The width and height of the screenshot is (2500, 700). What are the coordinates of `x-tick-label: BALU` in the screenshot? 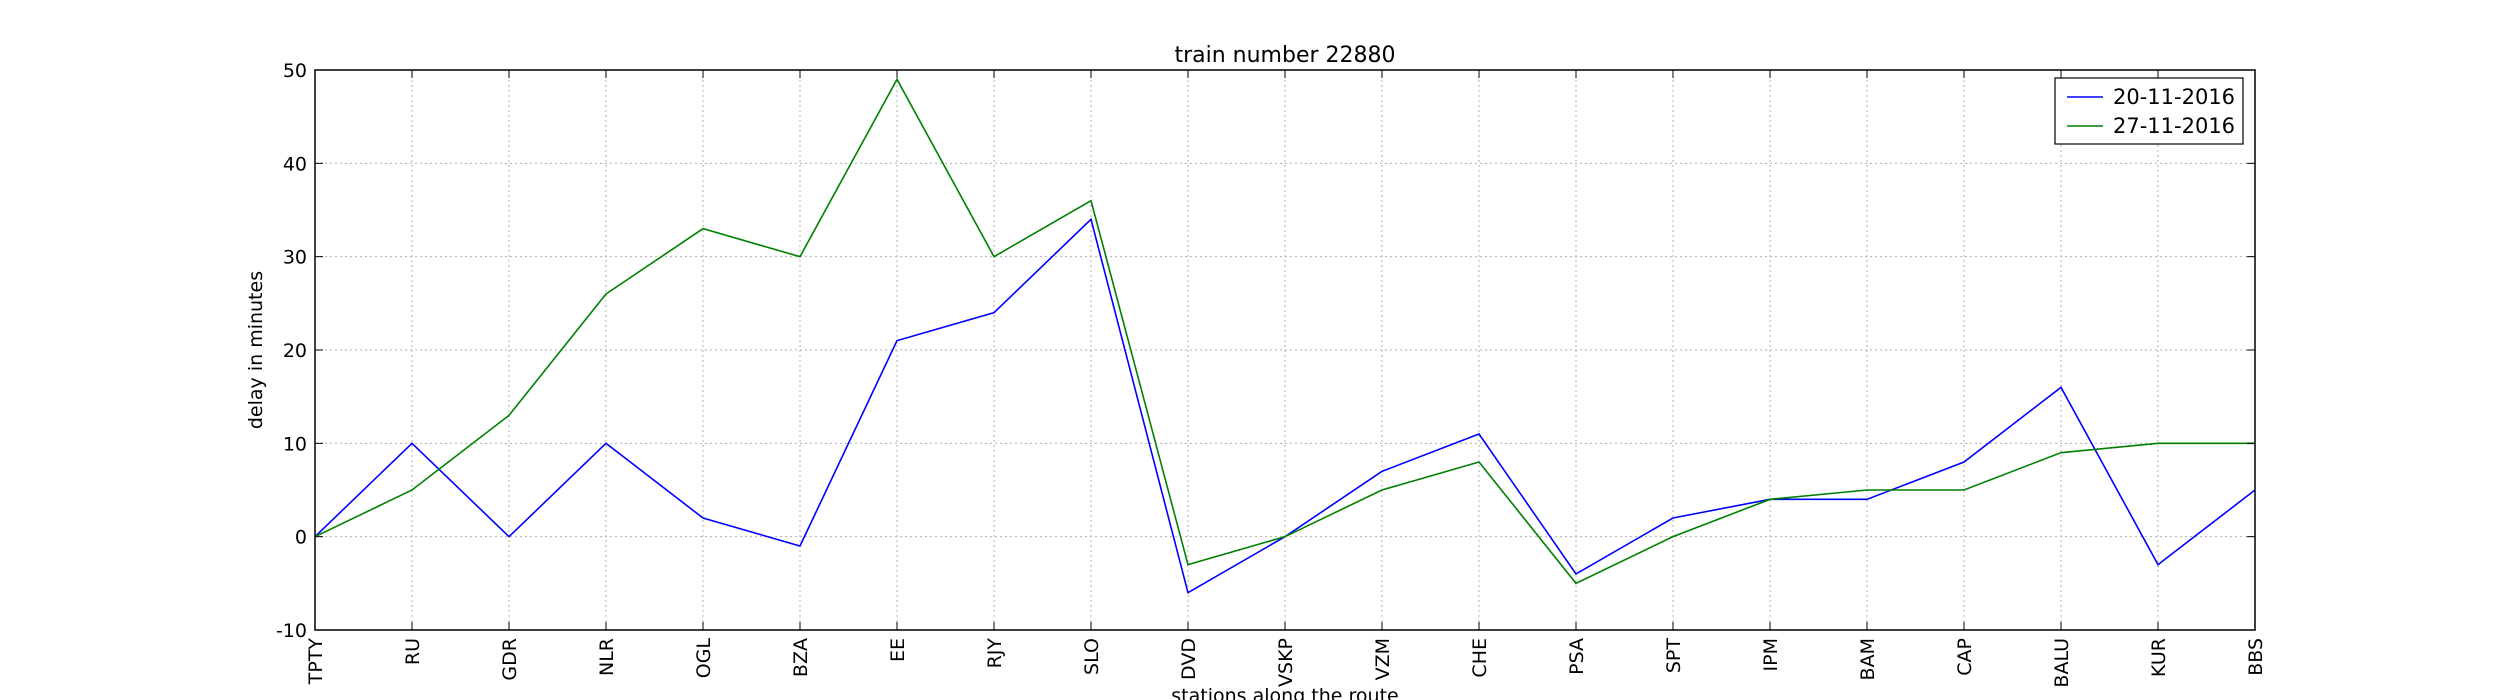 It's located at (2062, 663).